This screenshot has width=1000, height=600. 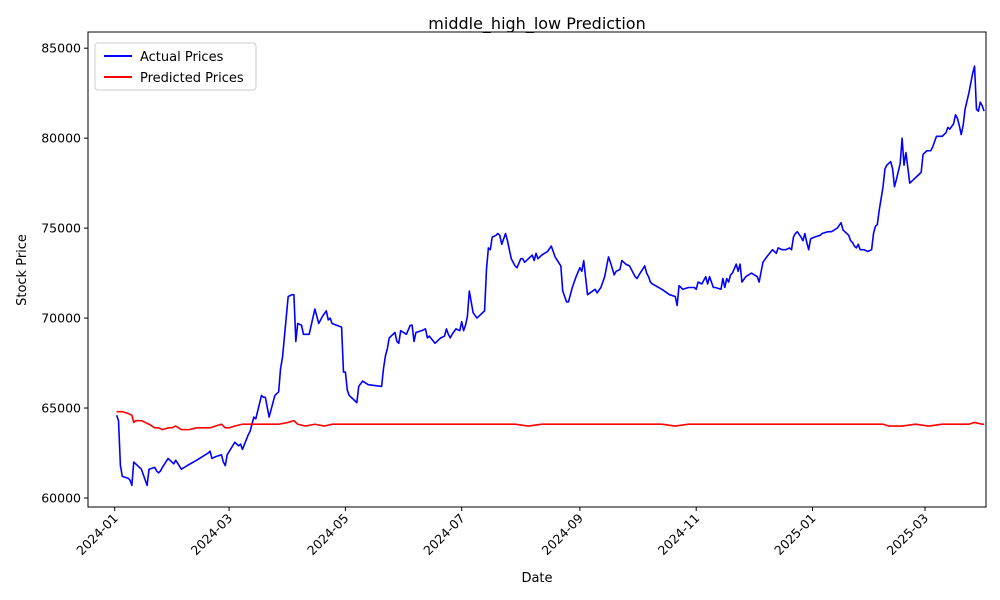 I want to click on legend-box, so click(x=175, y=66).